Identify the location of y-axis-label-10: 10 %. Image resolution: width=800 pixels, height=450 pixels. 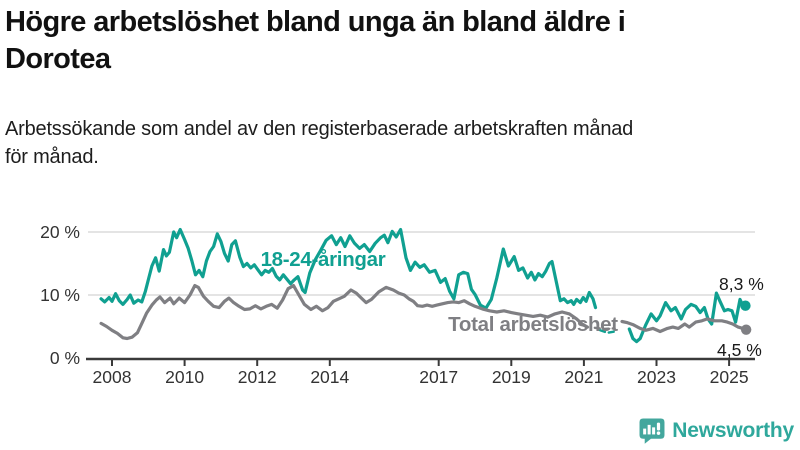
(60, 295).